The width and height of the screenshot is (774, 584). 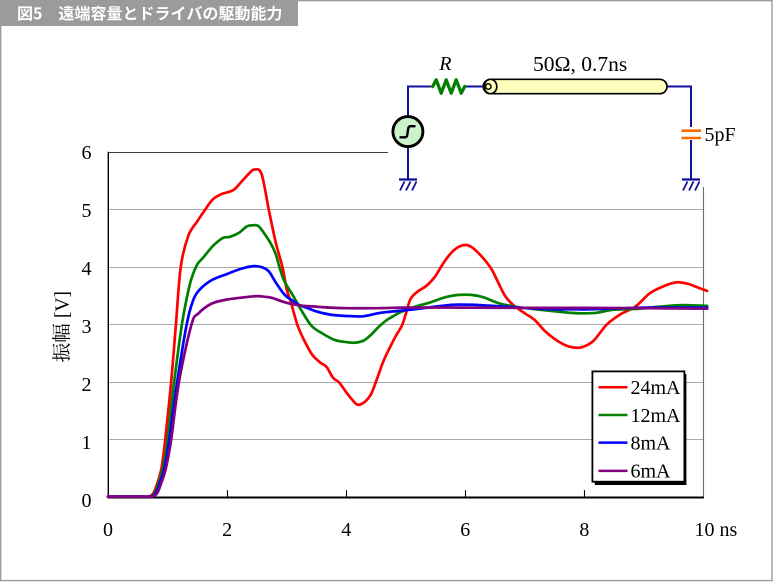 What do you see at coordinates (656, 388) in the screenshot?
I see `svg-text: 24mA` at bounding box center [656, 388].